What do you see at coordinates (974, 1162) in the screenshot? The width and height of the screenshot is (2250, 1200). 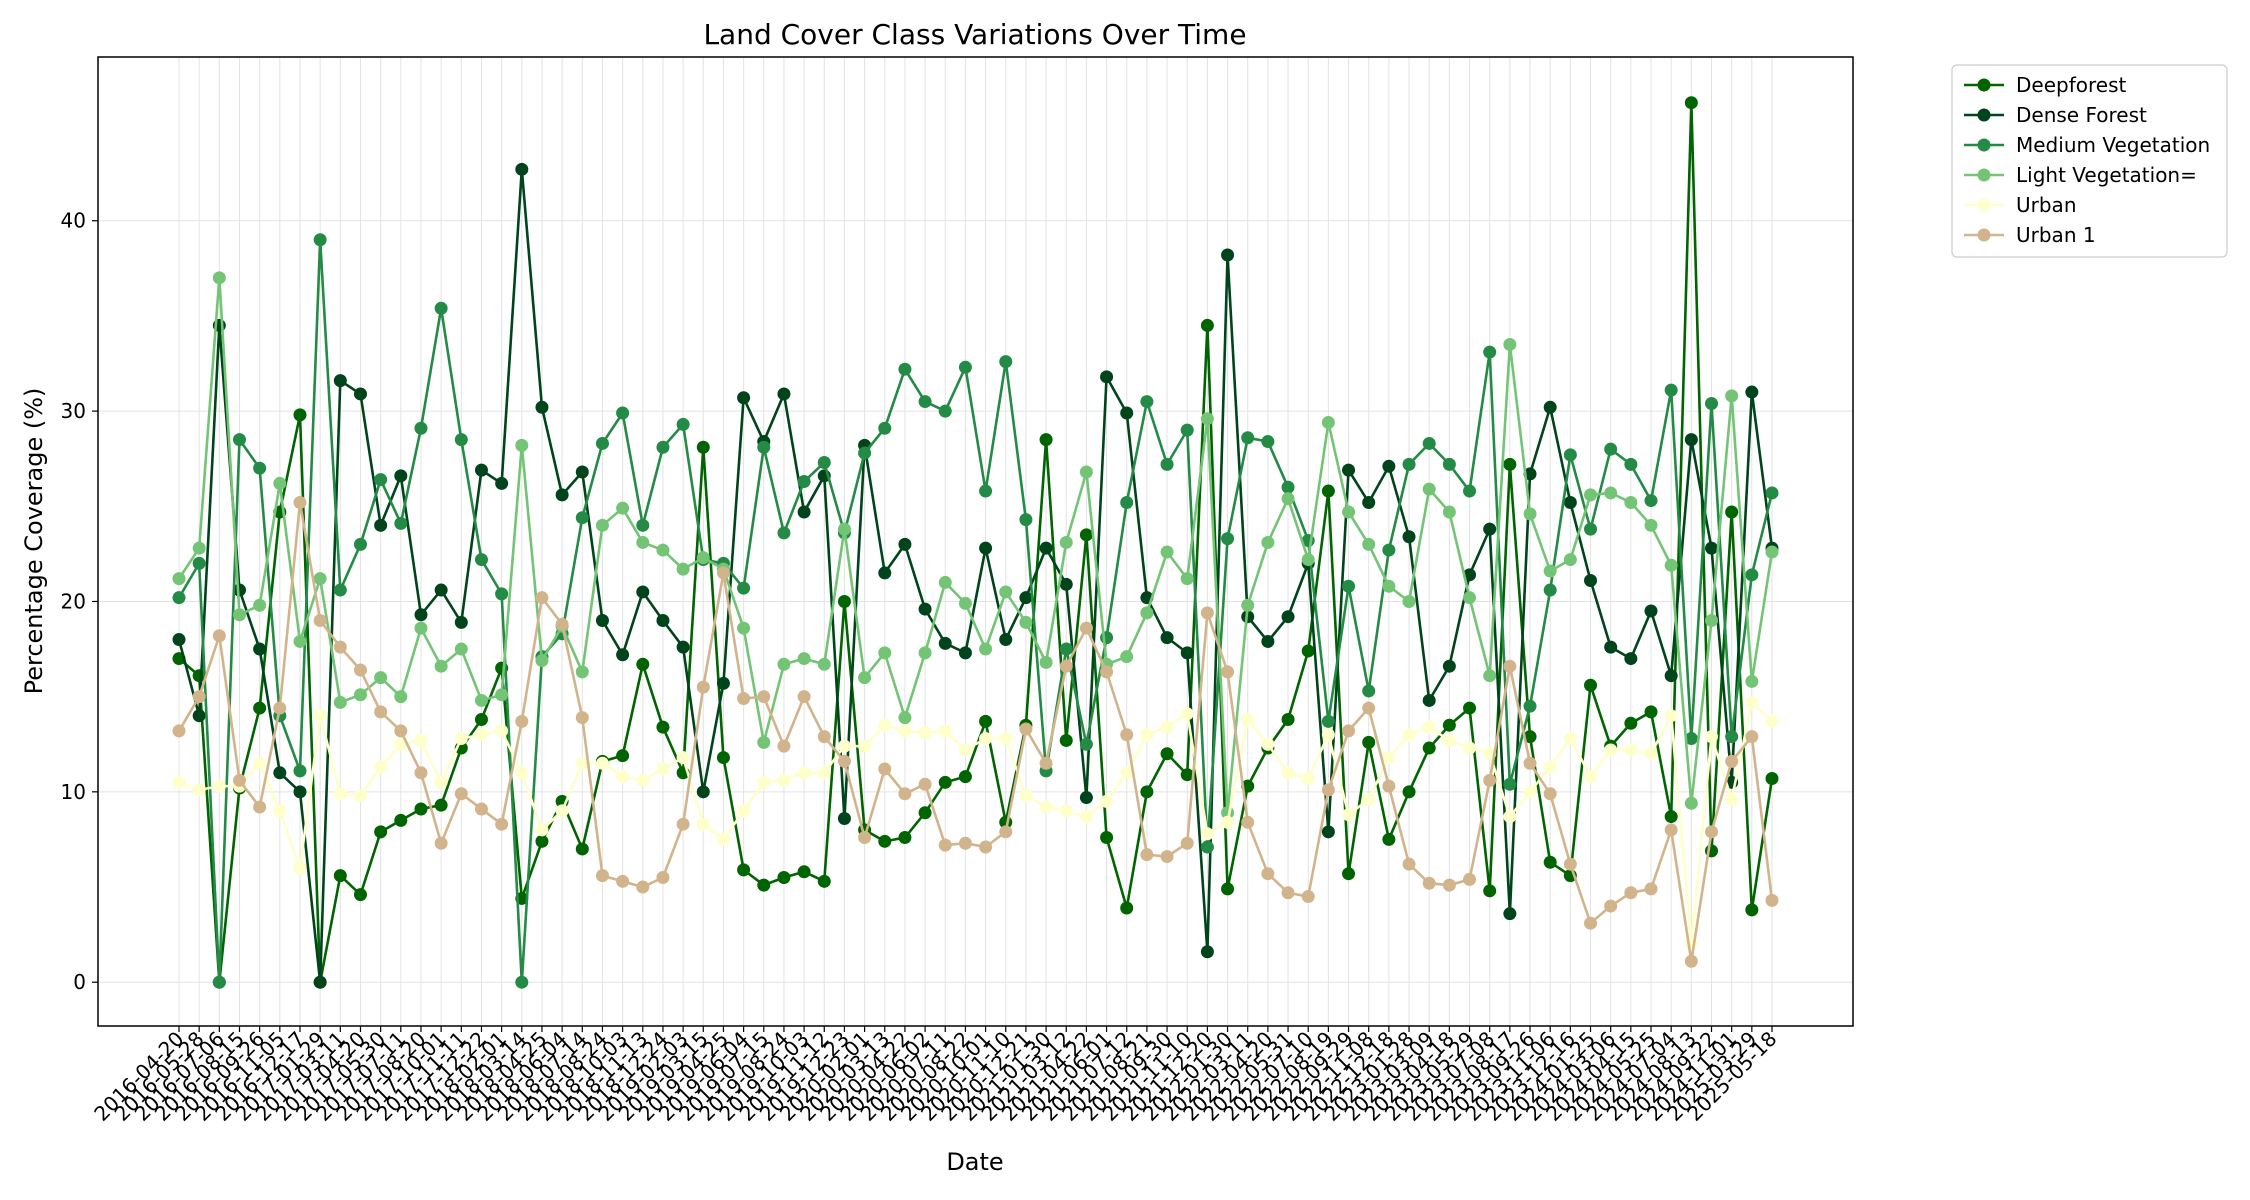 I see `x-axis-label: Date` at bounding box center [974, 1162].